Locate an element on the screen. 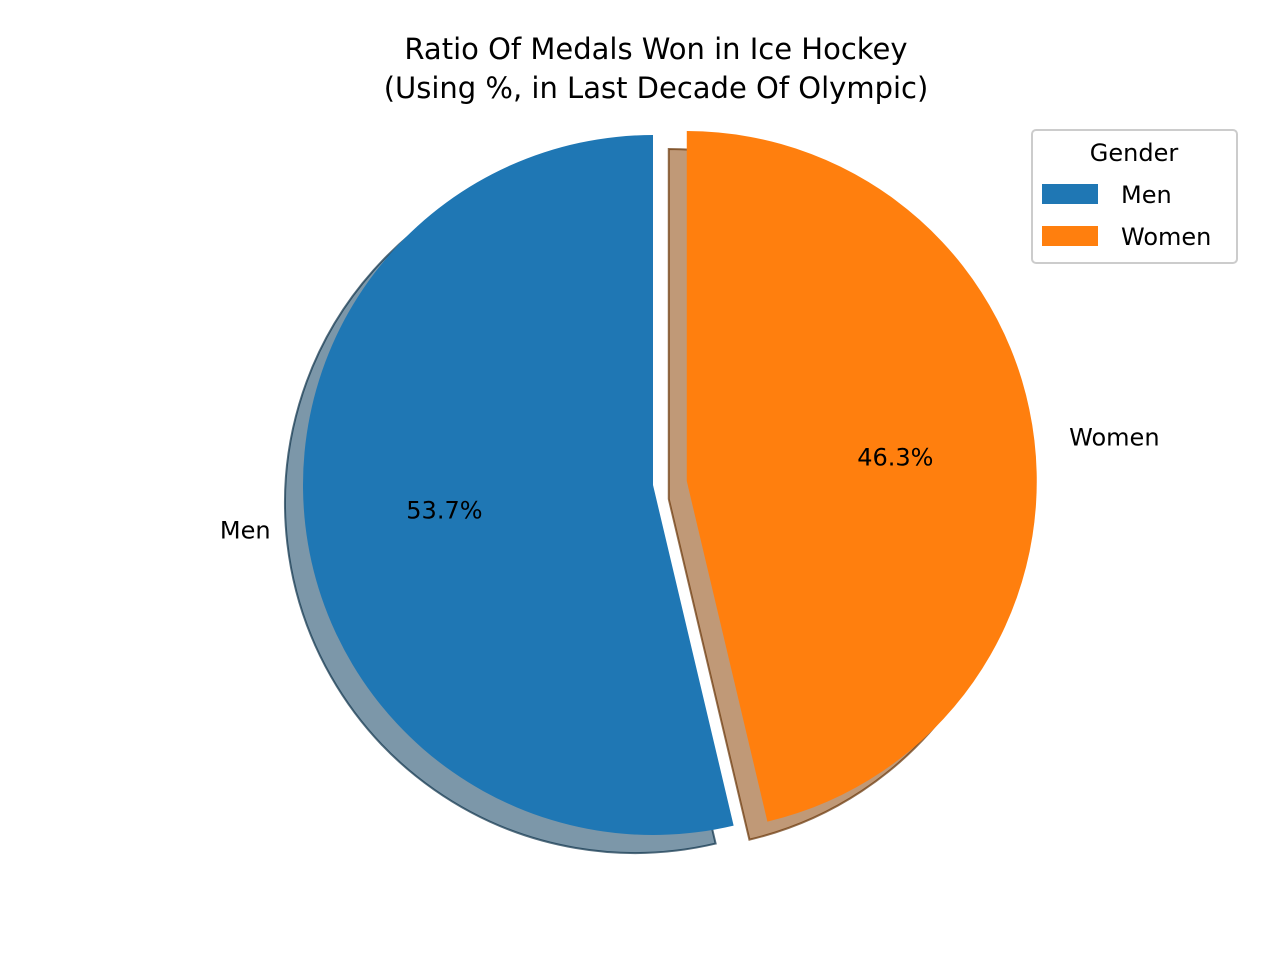  slice-labels: 53.7% Men 46.3% Women is located at coordinates (690, 483).